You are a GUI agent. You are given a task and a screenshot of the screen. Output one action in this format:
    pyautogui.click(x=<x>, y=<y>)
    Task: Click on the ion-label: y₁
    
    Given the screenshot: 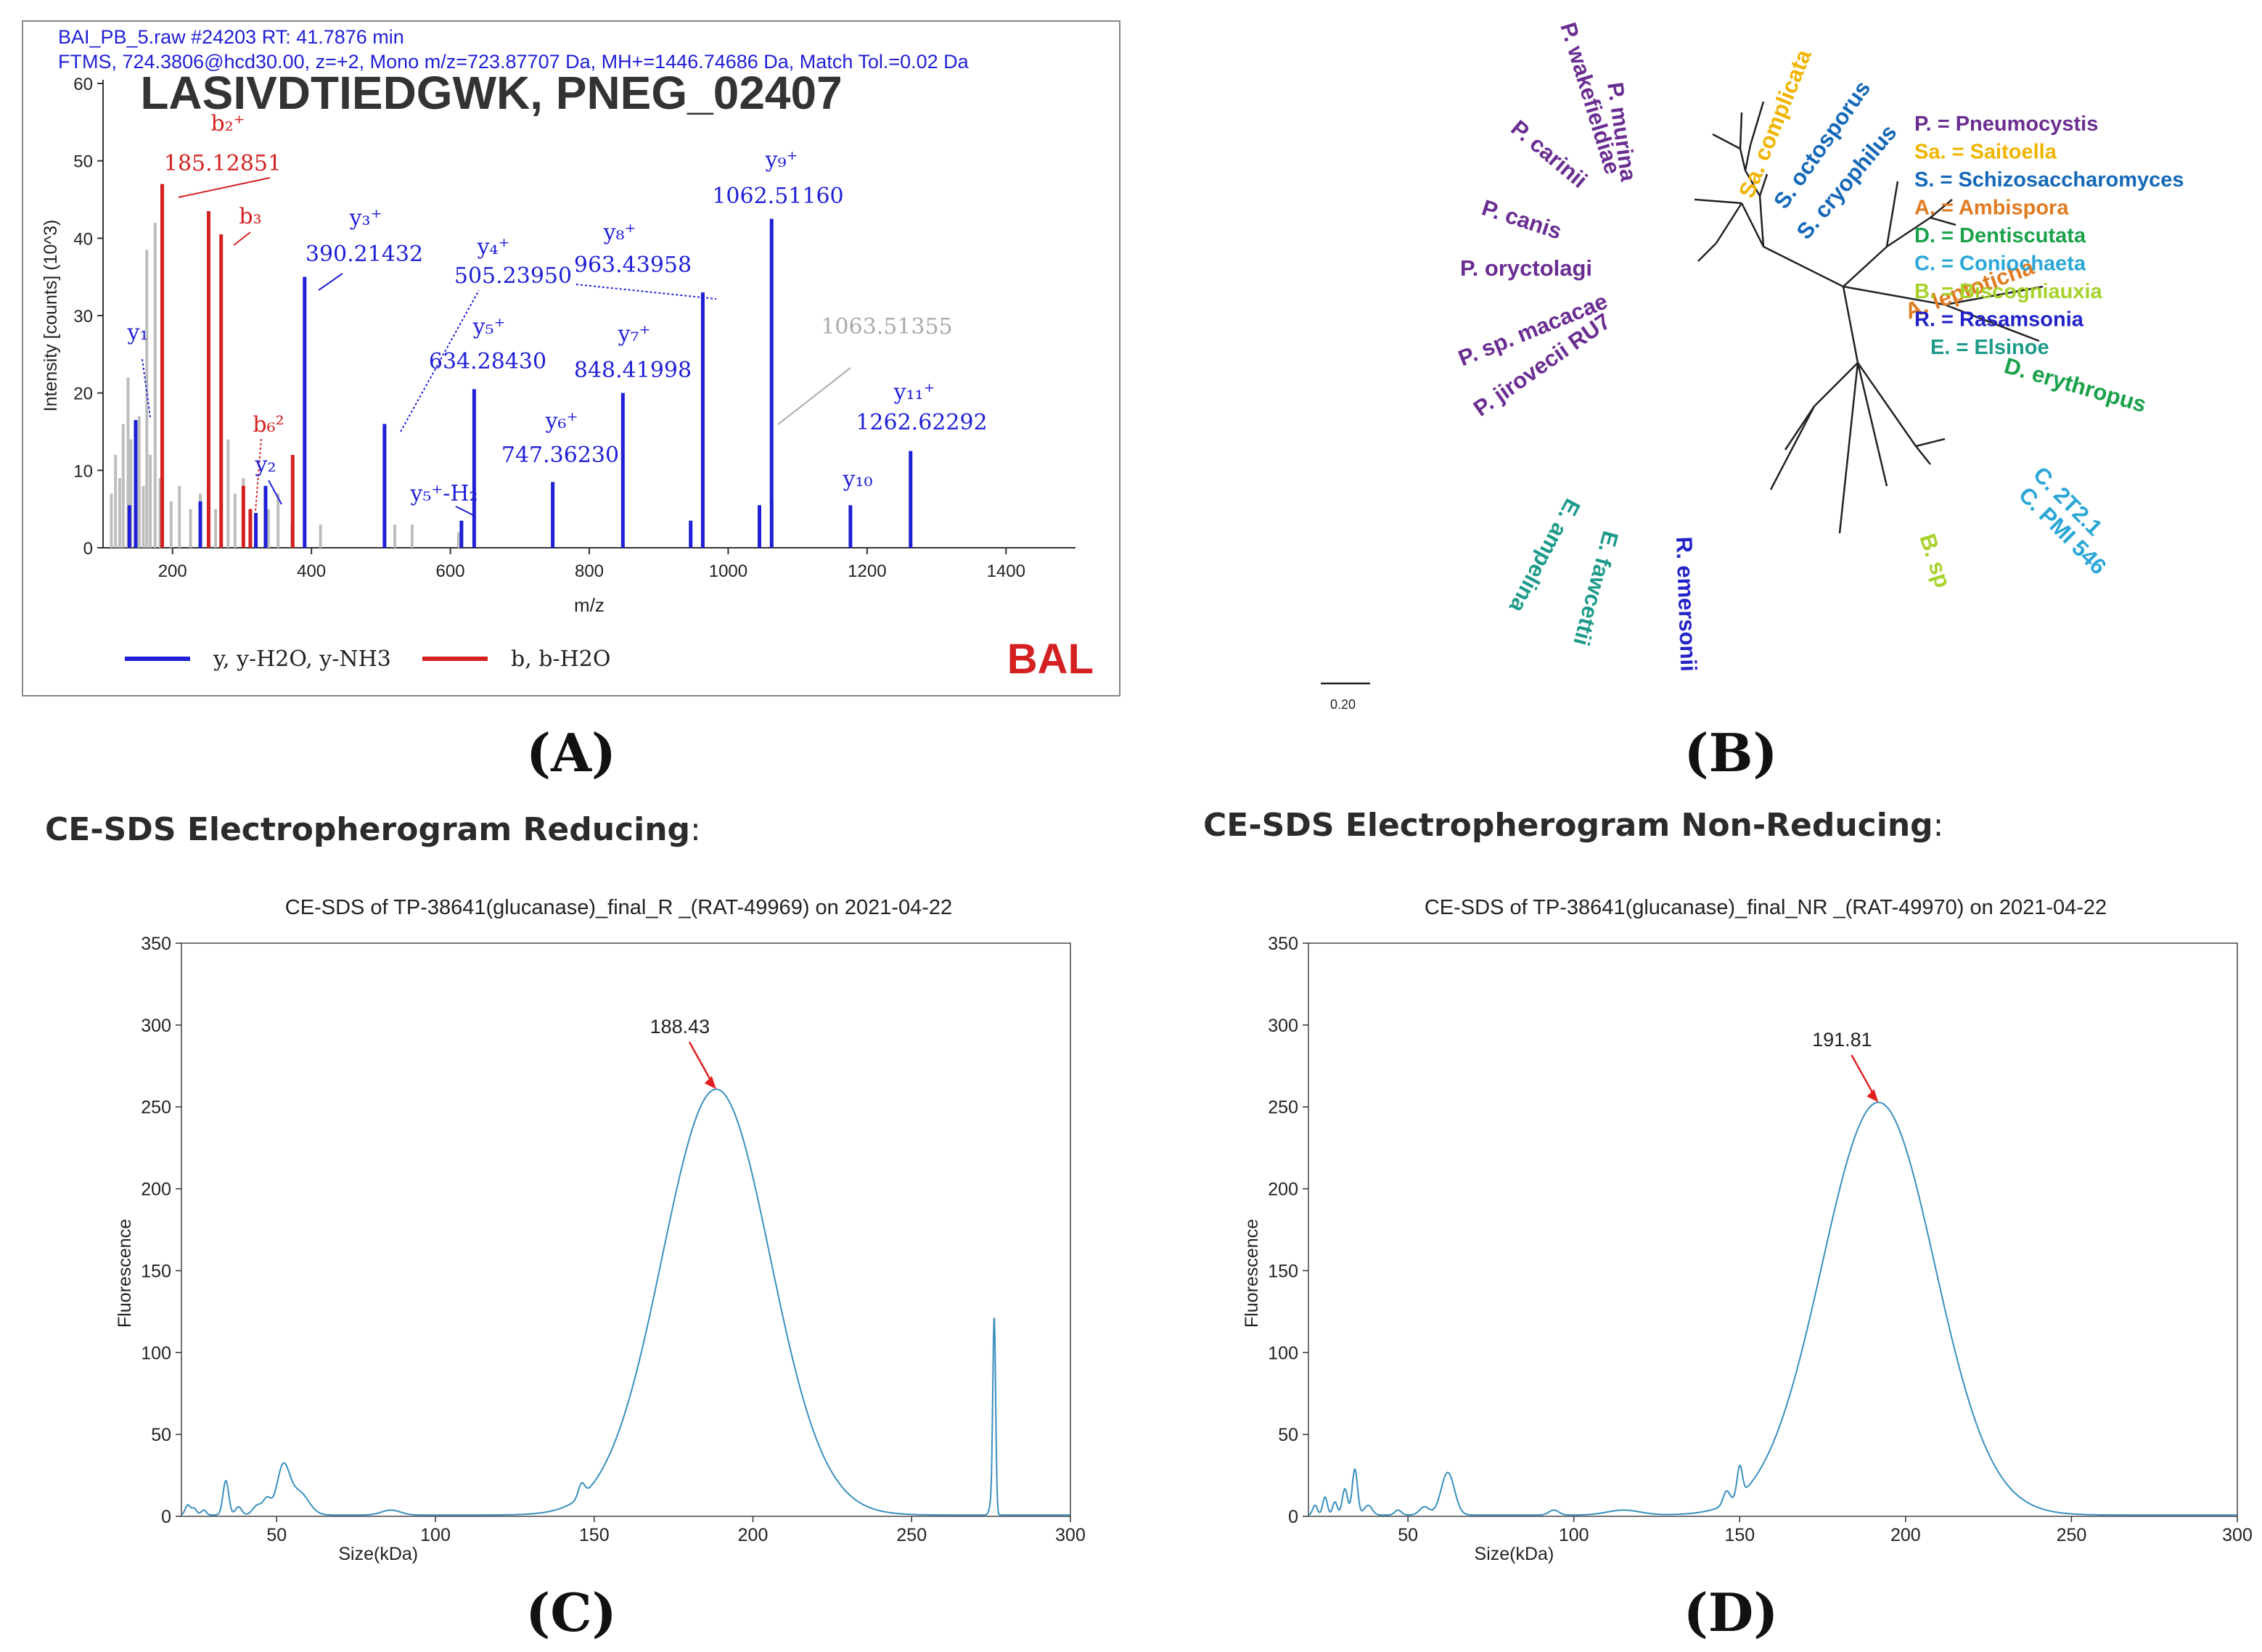 What is the action you would take?
    pyautogui.click(x=138, y=332)
    